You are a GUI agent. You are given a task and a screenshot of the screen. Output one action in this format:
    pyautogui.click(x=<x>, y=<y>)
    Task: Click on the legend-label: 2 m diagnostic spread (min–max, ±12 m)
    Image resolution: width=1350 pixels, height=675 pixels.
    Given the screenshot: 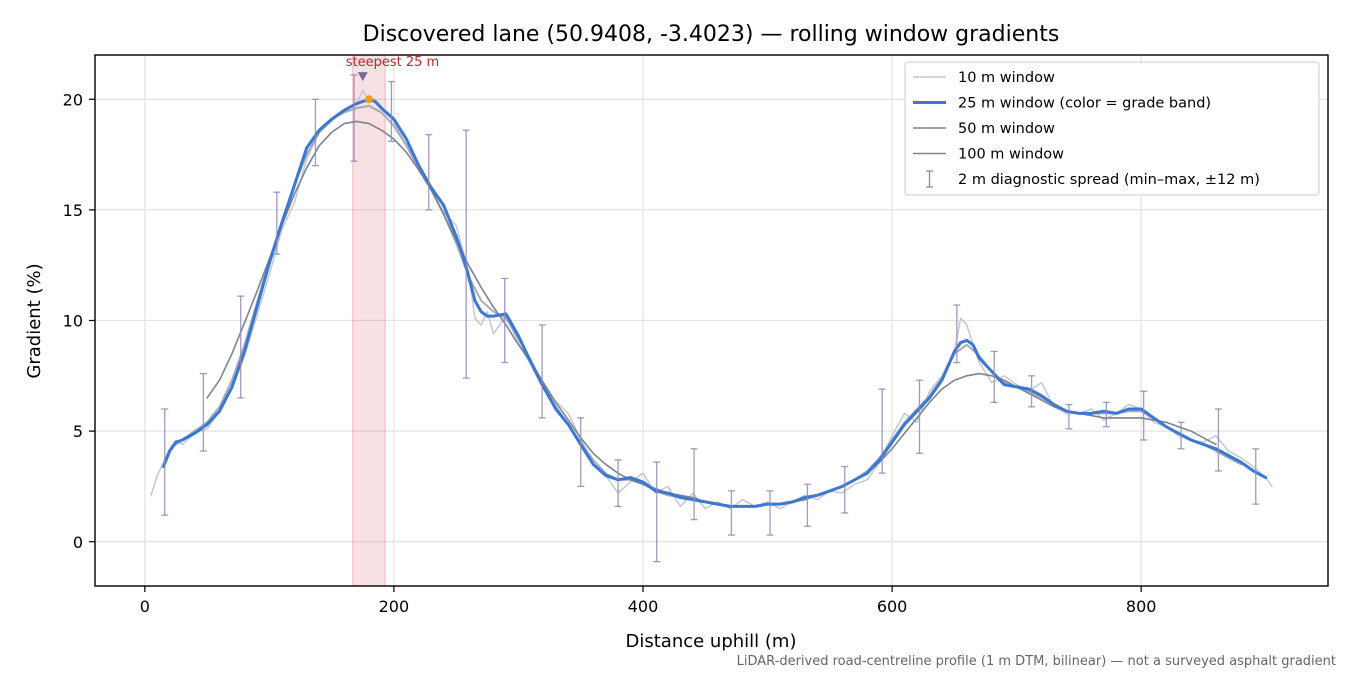 What is the action you would take?
    pyautogui.click(x=1109, y=180)
    